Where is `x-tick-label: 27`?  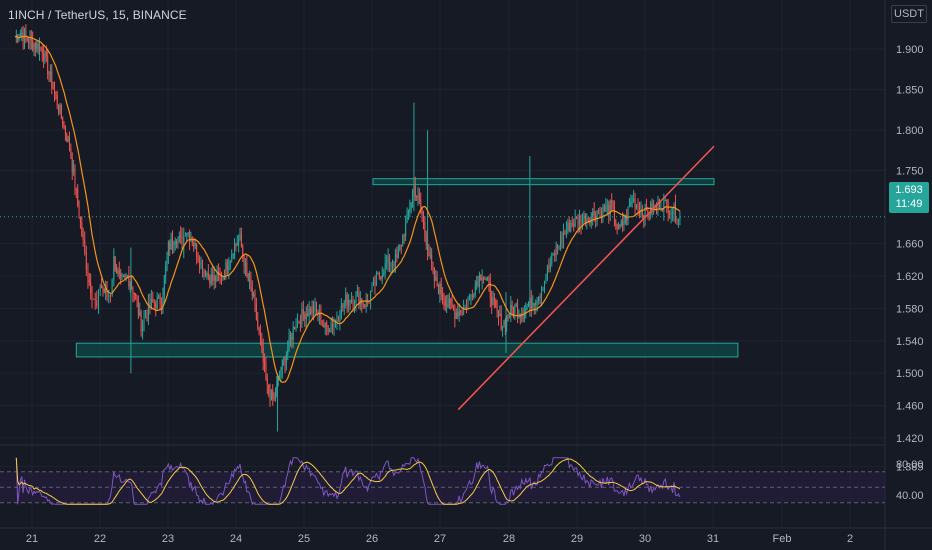
x-tick-label: 27 is located at coordinates (440, 539).